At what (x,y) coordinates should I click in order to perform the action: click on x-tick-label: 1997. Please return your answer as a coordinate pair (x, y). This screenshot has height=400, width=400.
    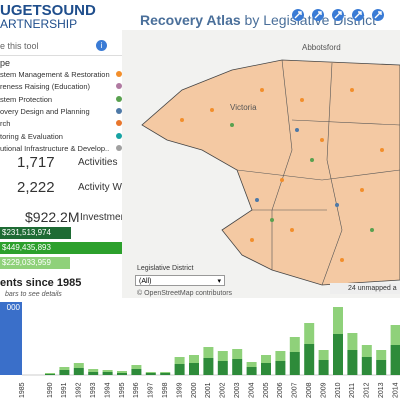
    Looking at the image, I should click on (151, 390).